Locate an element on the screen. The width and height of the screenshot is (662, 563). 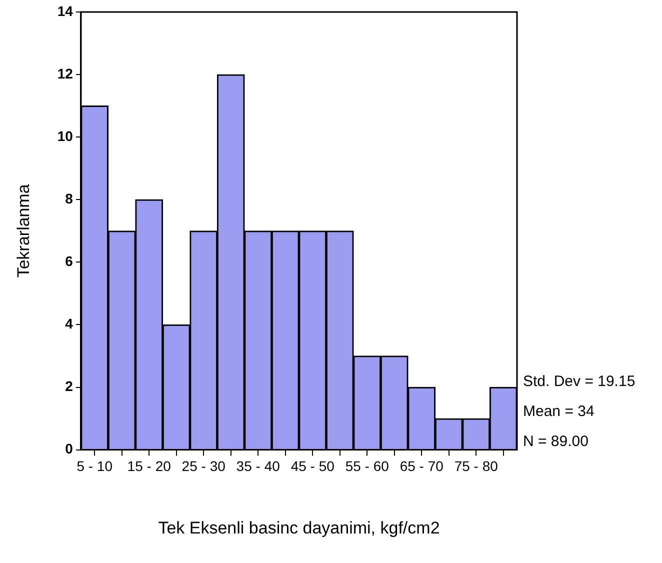
y-axis-title: Tekrarlanma is located at coordinates (23, 231).